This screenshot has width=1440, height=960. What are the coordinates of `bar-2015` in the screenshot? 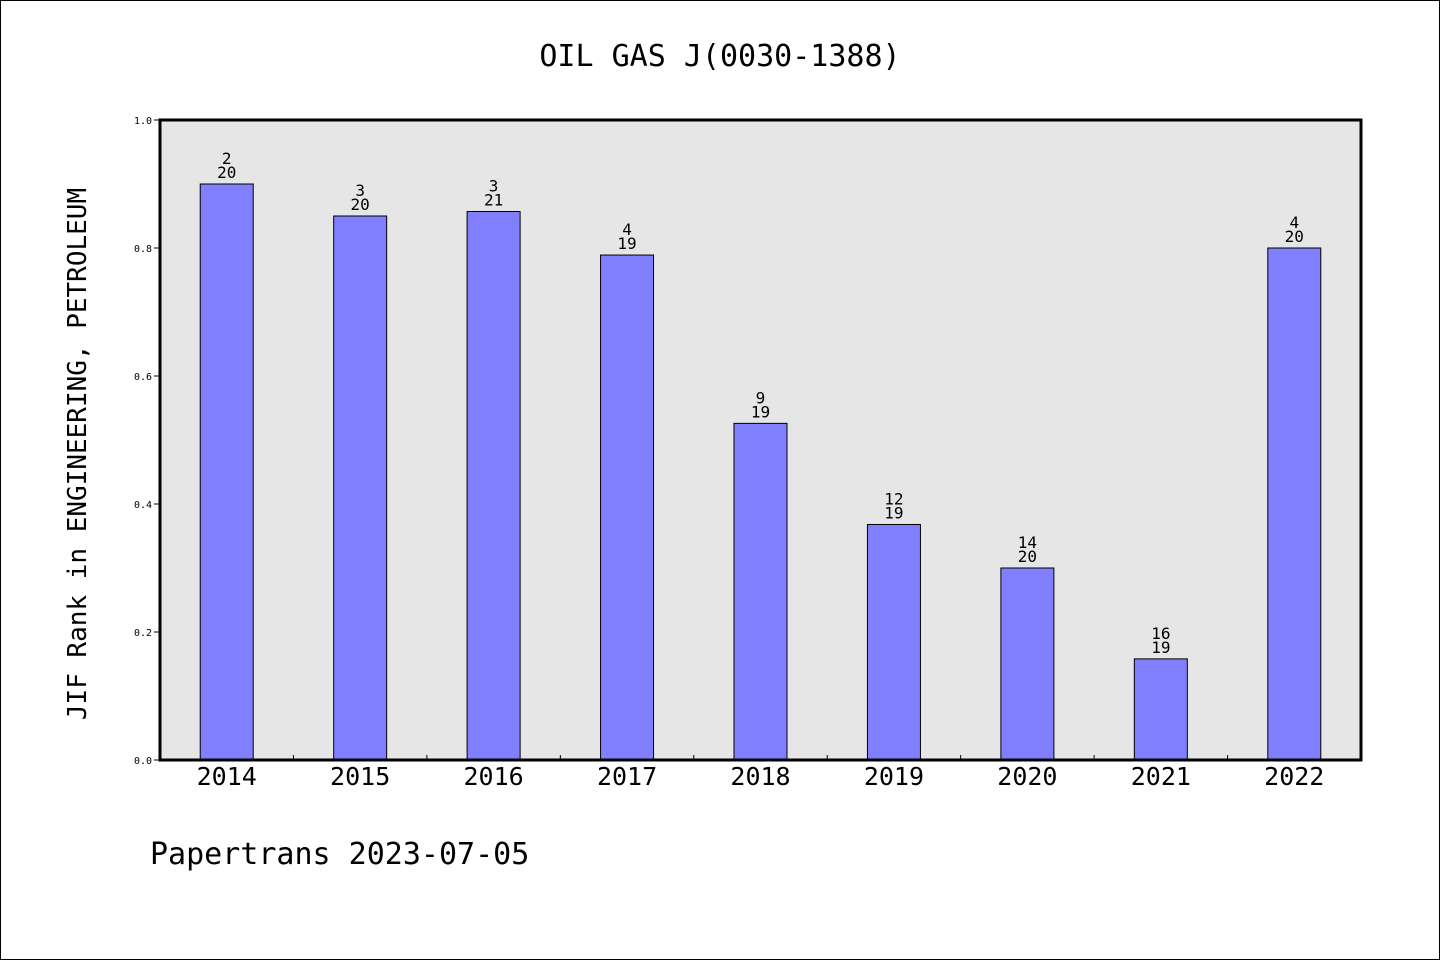 It's located at (360, 488).